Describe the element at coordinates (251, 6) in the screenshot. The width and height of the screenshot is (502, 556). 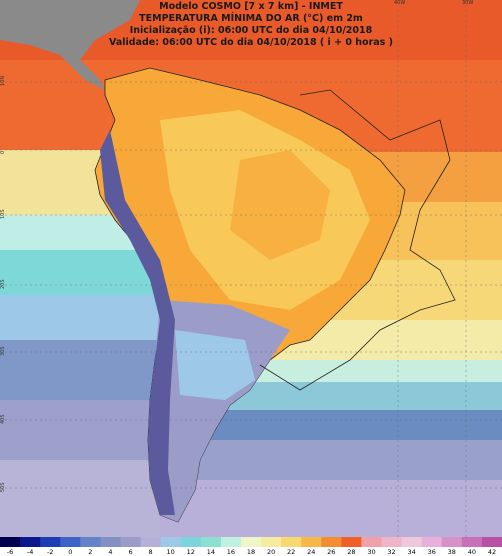
I see `title-line: Modelo COSMO [7 x 7 km] - INMET` at that location.